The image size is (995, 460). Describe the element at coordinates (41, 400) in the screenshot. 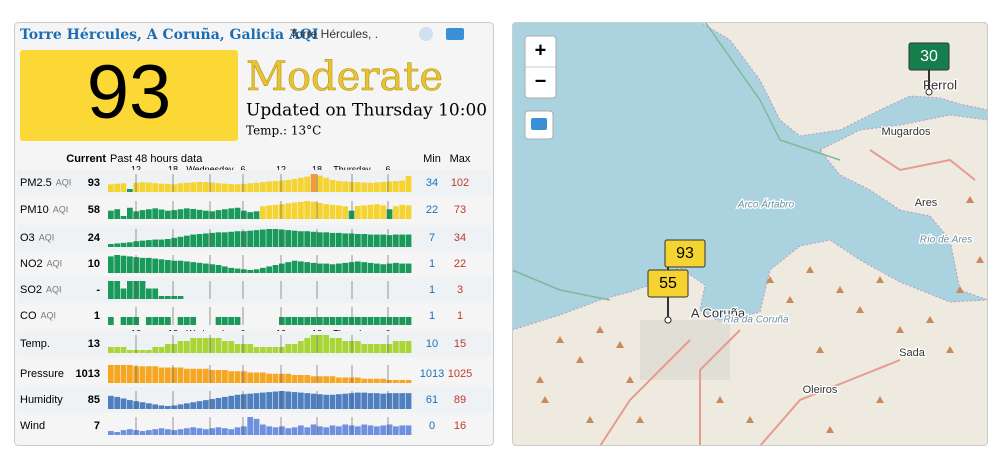

I see `pollutant-name: Humidity` at that location.